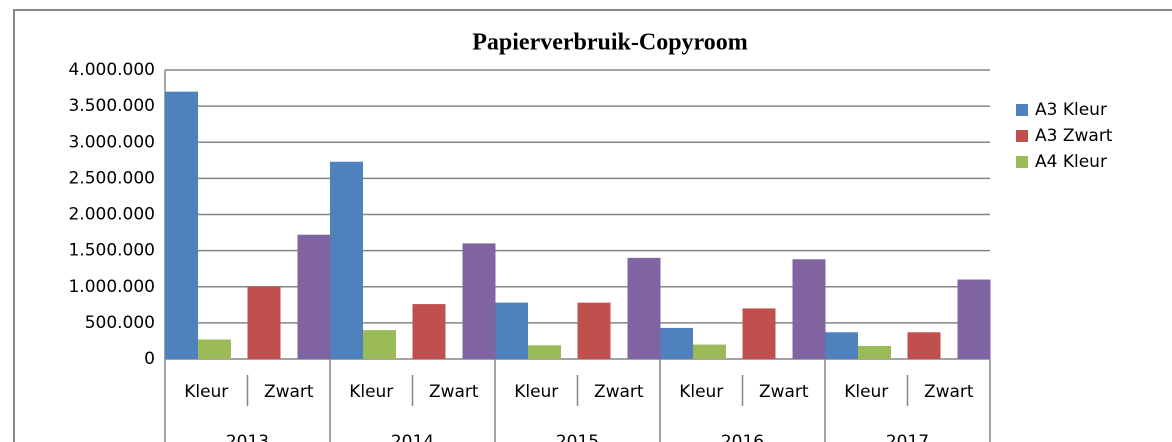 The image size is (1172, 442). What do you see at coordinates (1071, 162) in the screenshot?
I see `legend-label: A4 Kleur` at bounding box center [1071, 162].